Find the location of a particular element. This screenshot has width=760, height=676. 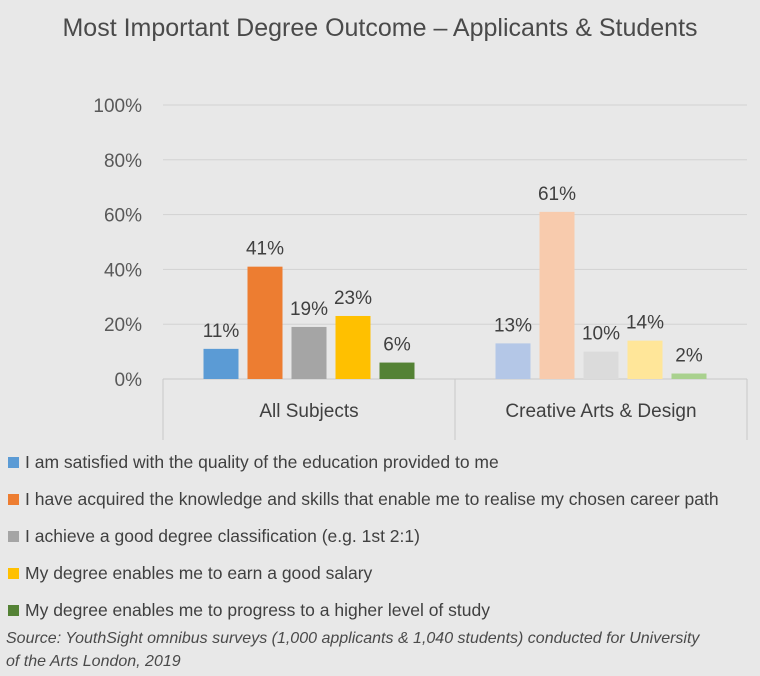

y-tick-label: 100% is located at coordinates (117, 106).